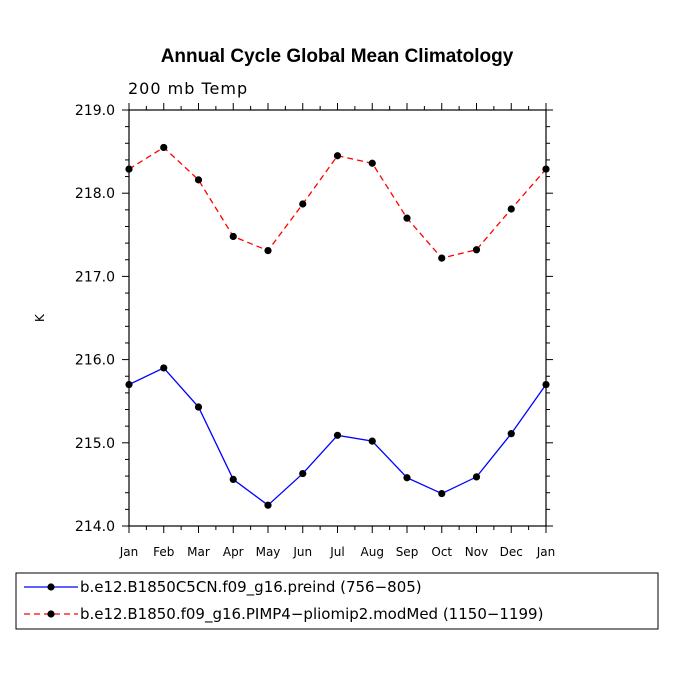 This screenshot has width=675, height=675. I want to click on x-tick-label: Feb, so click(163, 552).